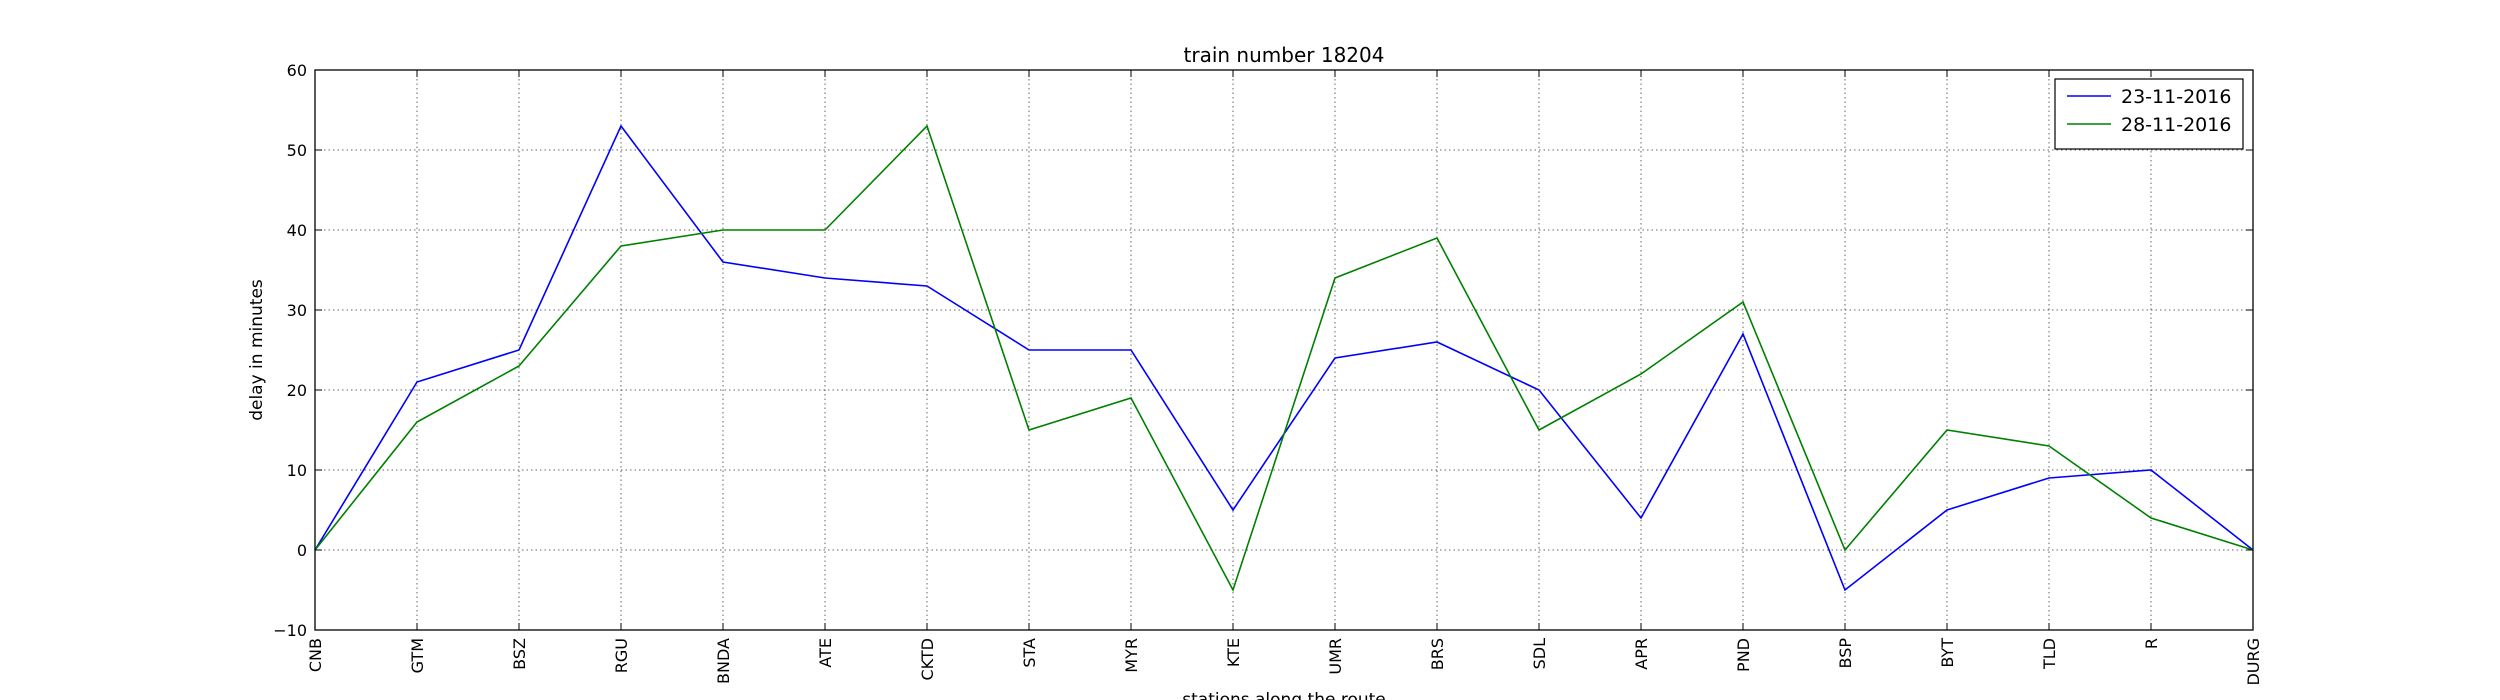 This screenshot has width=2500, height=700. Describe the element at coordinates (1947, 653) in the screenshot. I see `x-tick-label: BYT` at that location.